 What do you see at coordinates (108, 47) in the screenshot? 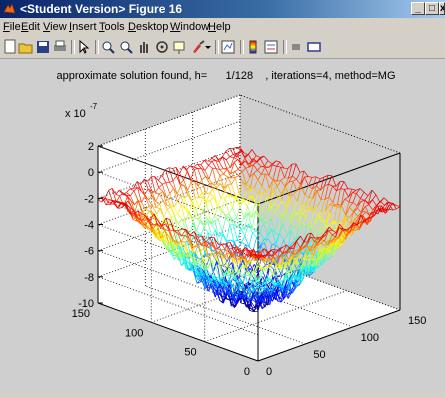
I see `zoom-in-icon` at bounding box center [108, 47].